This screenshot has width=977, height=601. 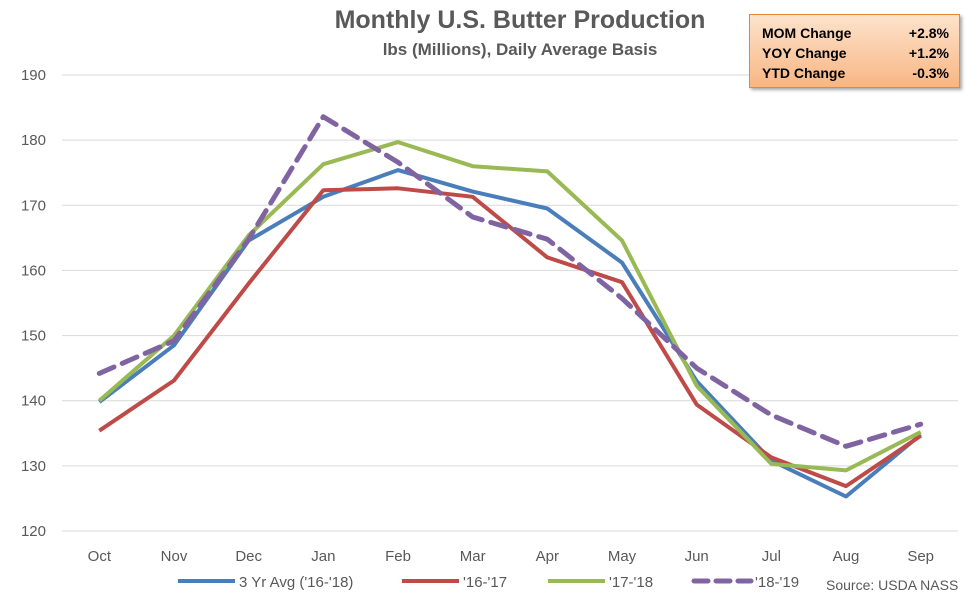 What do you see at coordinates (33, 401) in the screenshot?
I see `y-tick-label: 140` at bounding box center [33, 401].